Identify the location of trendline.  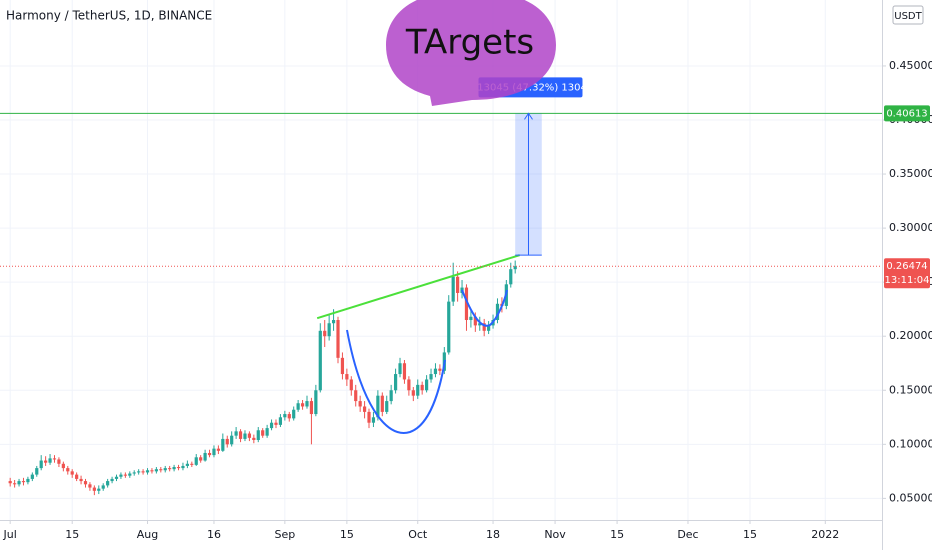
(418, 287).